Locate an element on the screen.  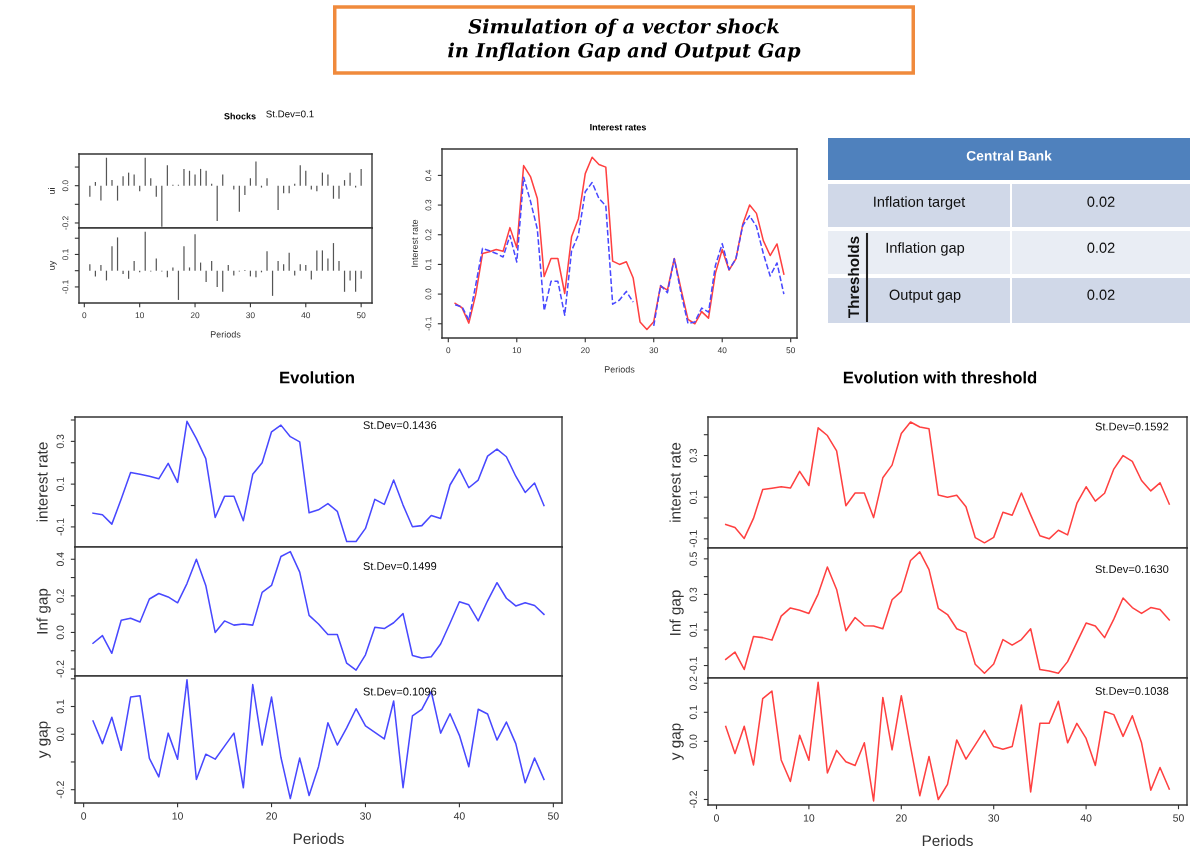
annotation: St.Dev=0.1630 is located at coordinates (1132, 569).